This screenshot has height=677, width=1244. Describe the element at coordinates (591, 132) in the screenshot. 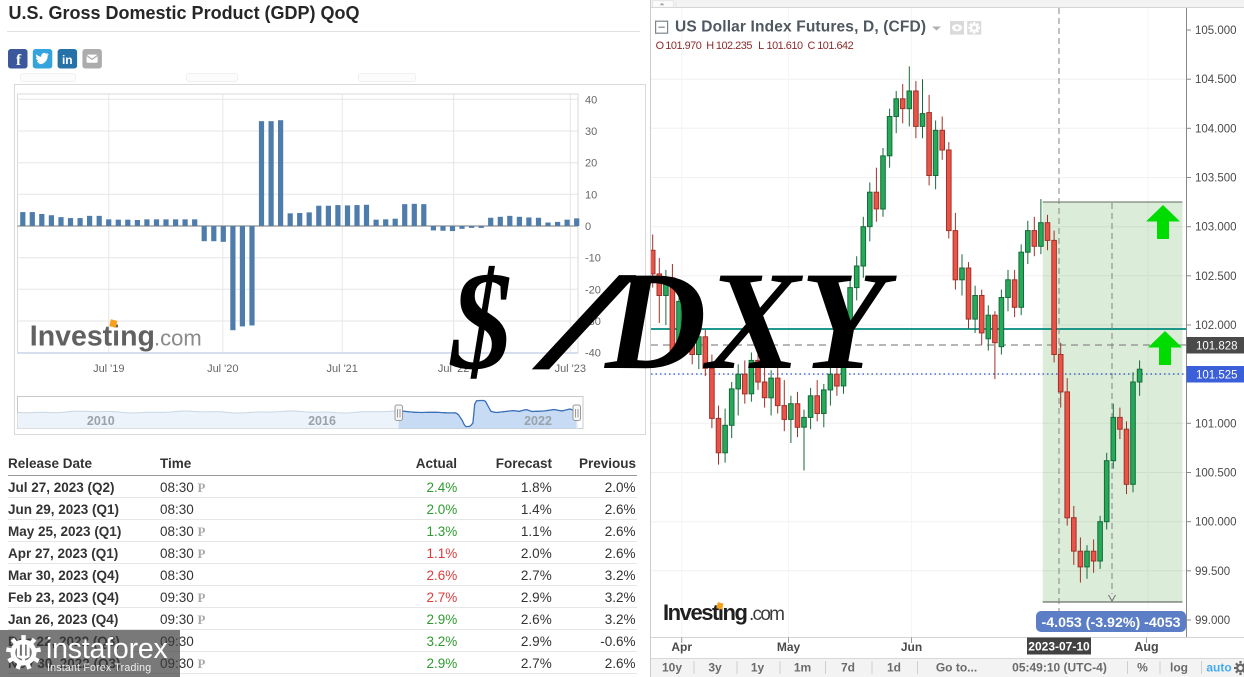

I see `svg-text: 30` at that location.